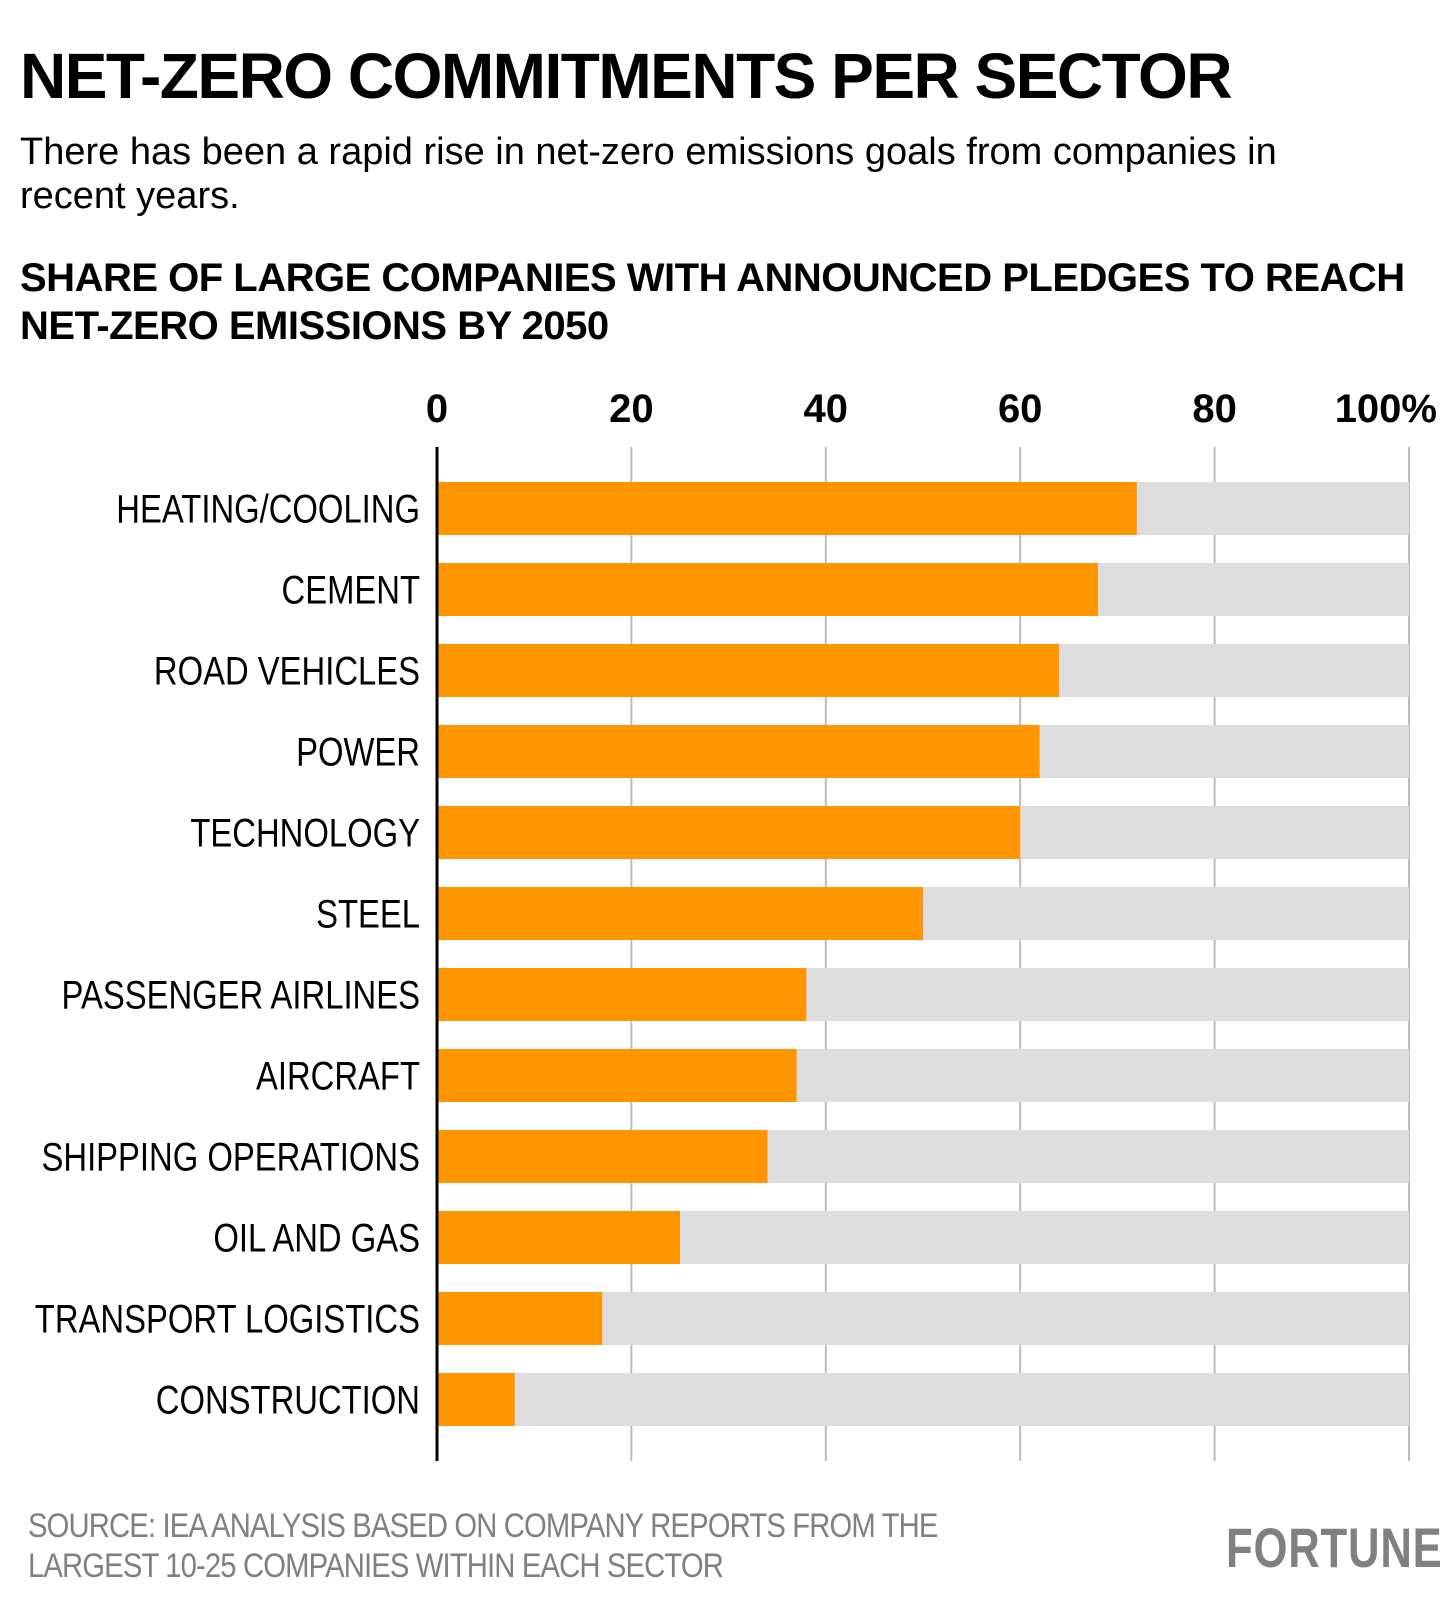 Image resolution: width=1440 pixels, height=1615 pixels. Describe the element at coordinates (1214, 409) in the screenshot. I see `x-tick-label: 80` at that location.